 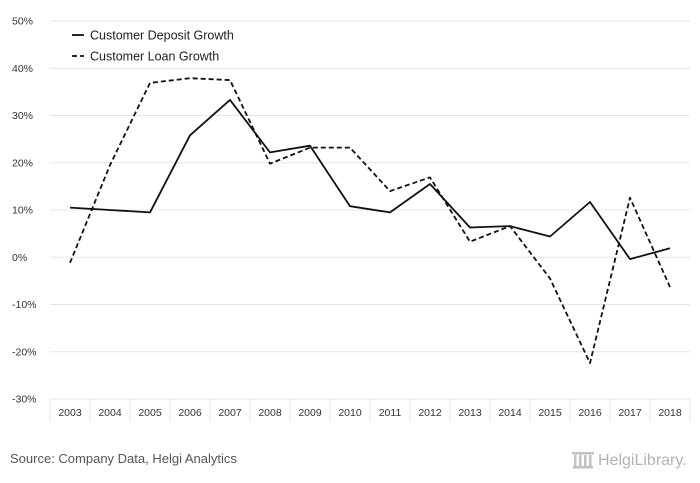 What do you see at coordinates (642, 460) in the screenshot?
I see `brand-wordmark: HelgiLibrary.` at bounding box center [642, 460].